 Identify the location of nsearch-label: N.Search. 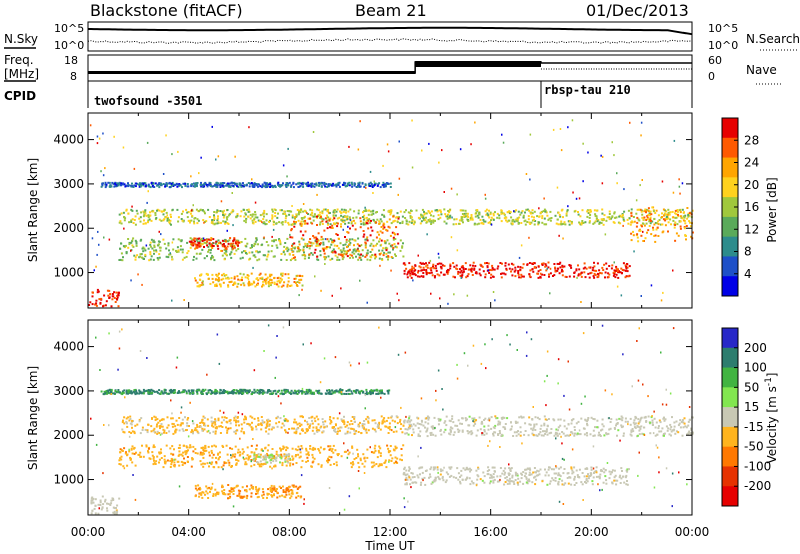
(773, 39).